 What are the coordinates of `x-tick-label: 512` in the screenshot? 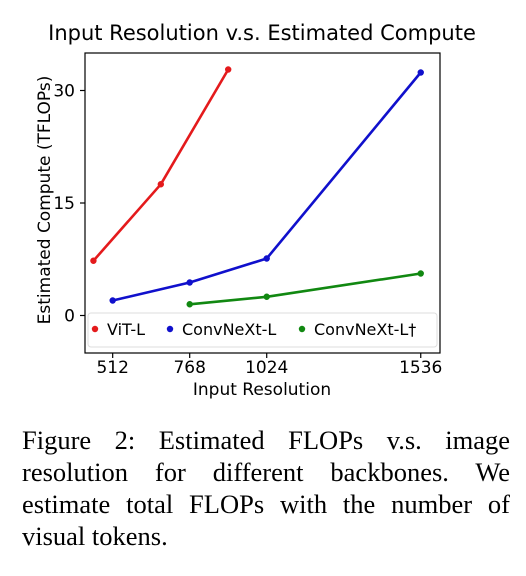 It's located at (112, 368).